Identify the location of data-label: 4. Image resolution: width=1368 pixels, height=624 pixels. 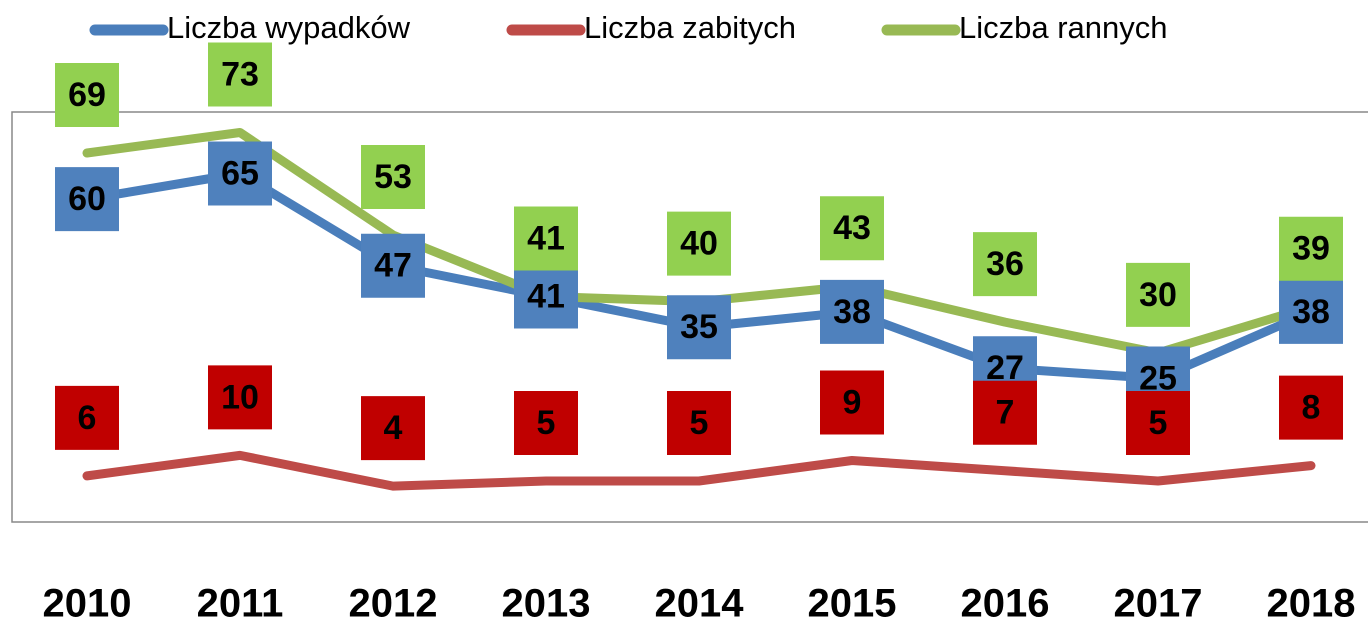
(393, 428).